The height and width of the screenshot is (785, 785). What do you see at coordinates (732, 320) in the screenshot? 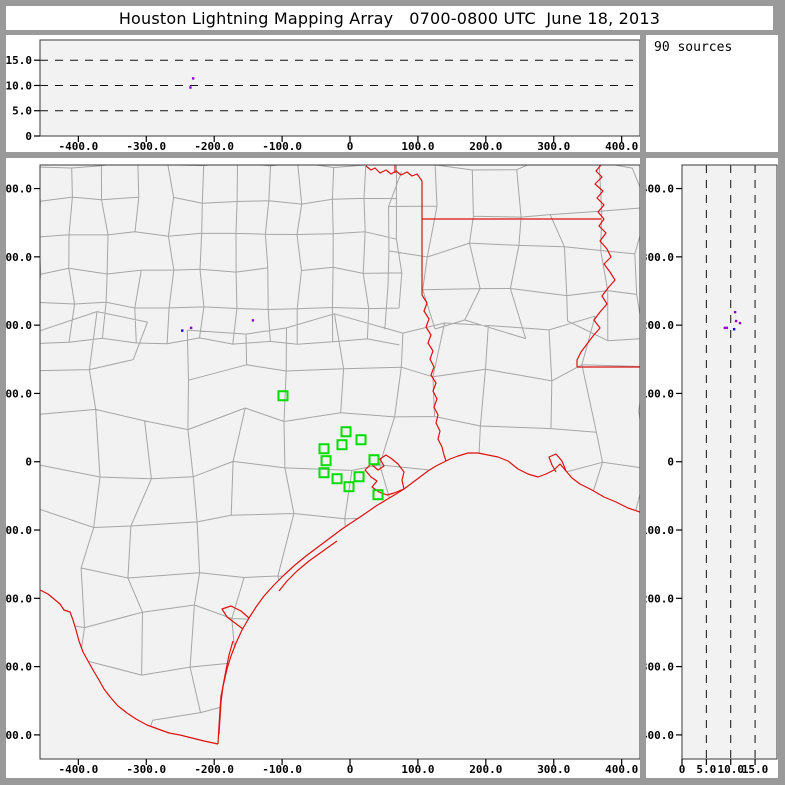
I see `altitude-vs-north-south-source-points` at bounding box center [732, 320].